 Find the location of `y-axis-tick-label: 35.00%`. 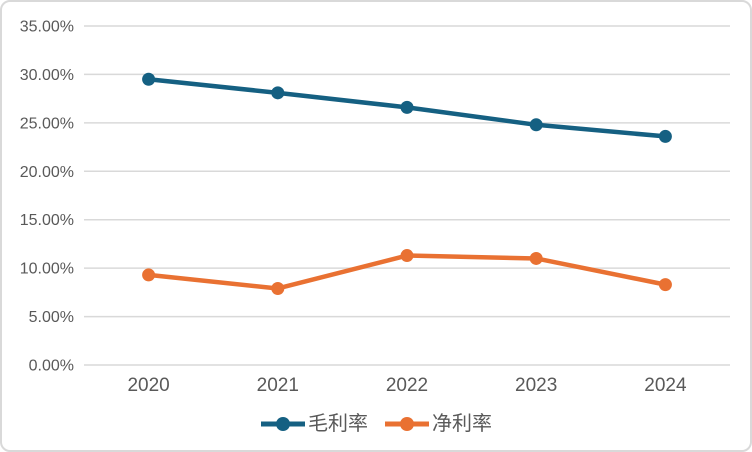

y-axis-tick-label: 35.00% is located at coordinates (47, 27).